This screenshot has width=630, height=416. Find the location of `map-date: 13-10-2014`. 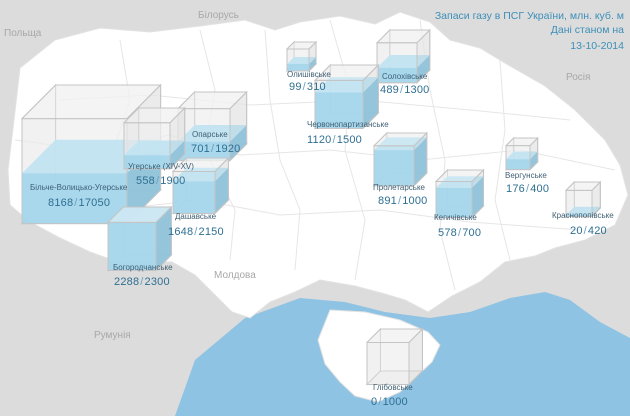

map-date: 13-10-2014 is located at coordinates (597, 46).